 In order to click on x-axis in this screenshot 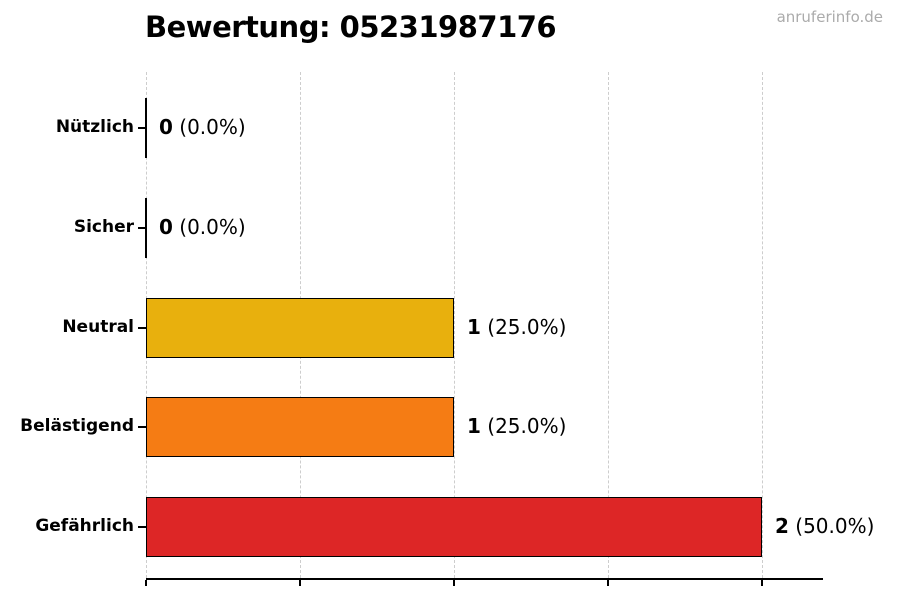, I will do `click(484, 579)`.